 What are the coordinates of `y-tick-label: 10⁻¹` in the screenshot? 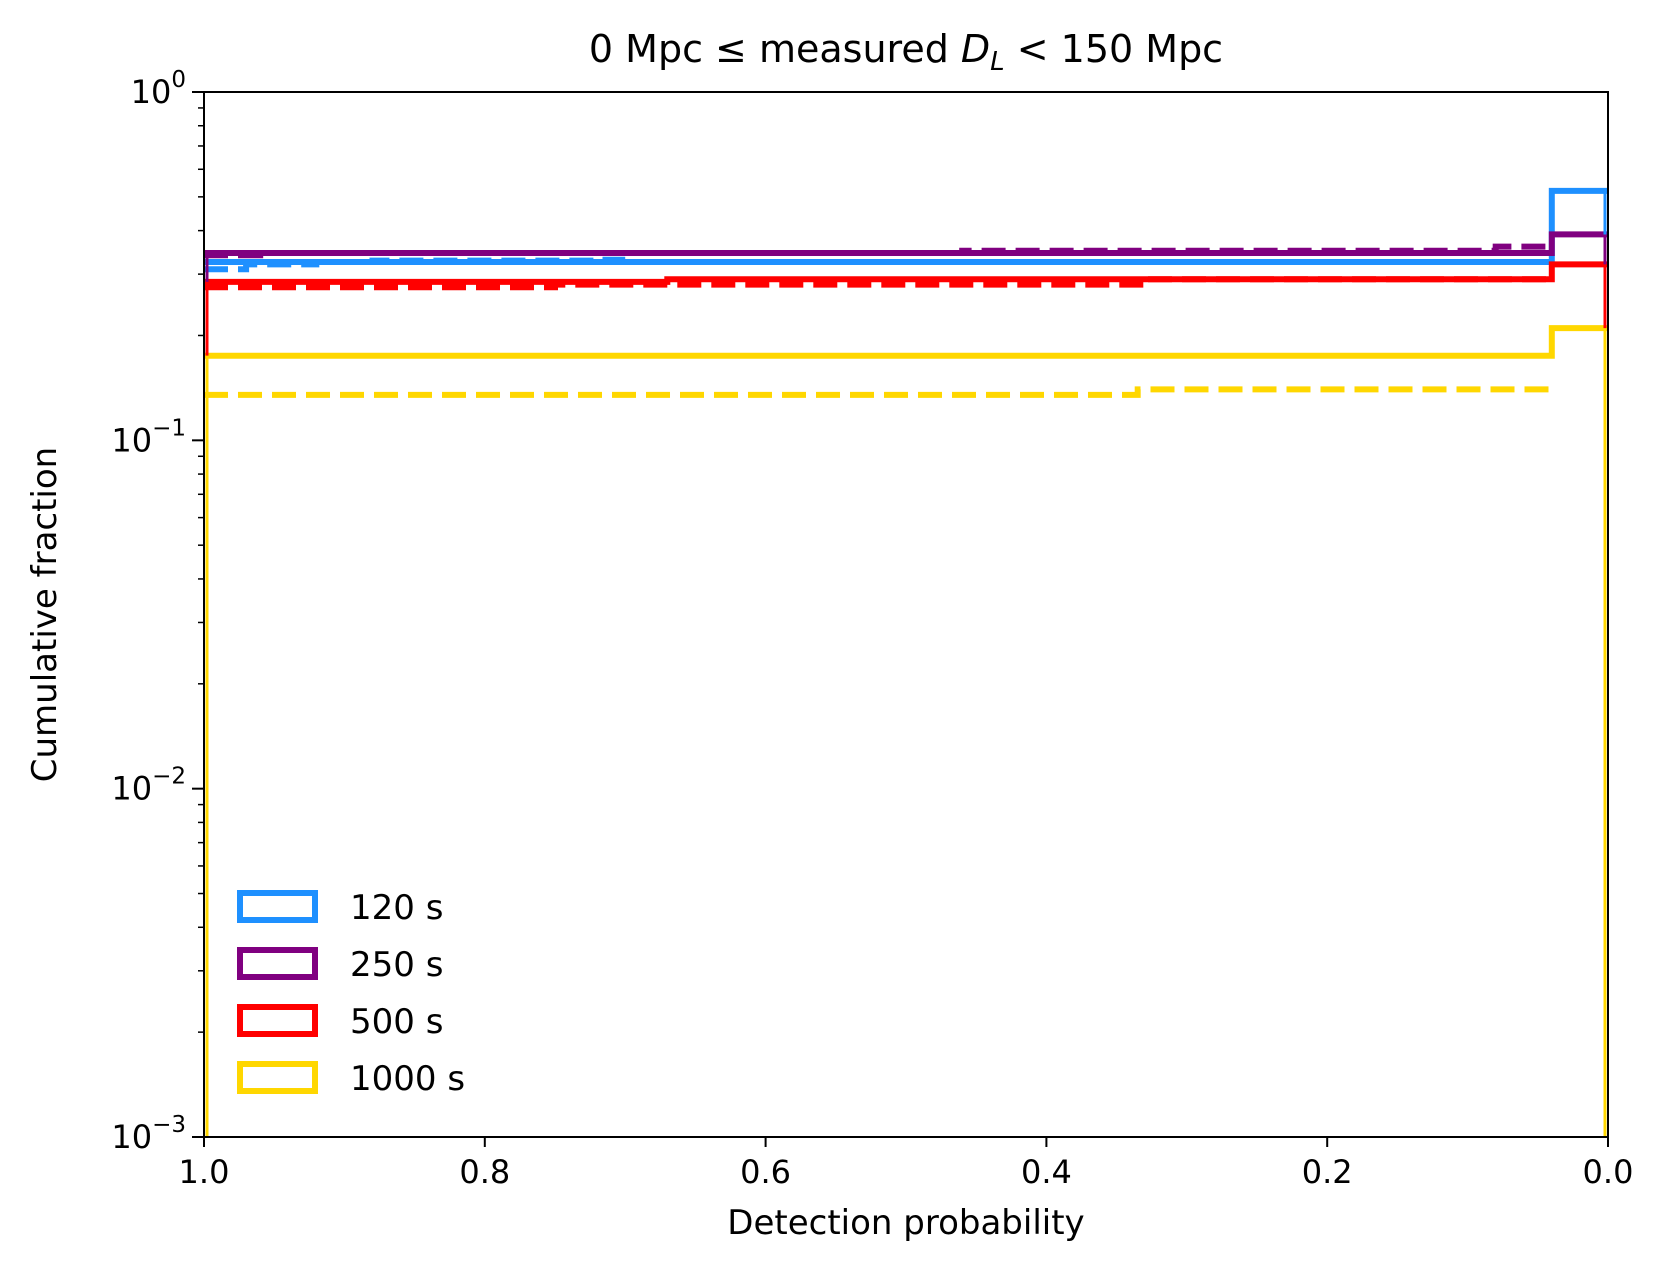 It's located at (148, 437).